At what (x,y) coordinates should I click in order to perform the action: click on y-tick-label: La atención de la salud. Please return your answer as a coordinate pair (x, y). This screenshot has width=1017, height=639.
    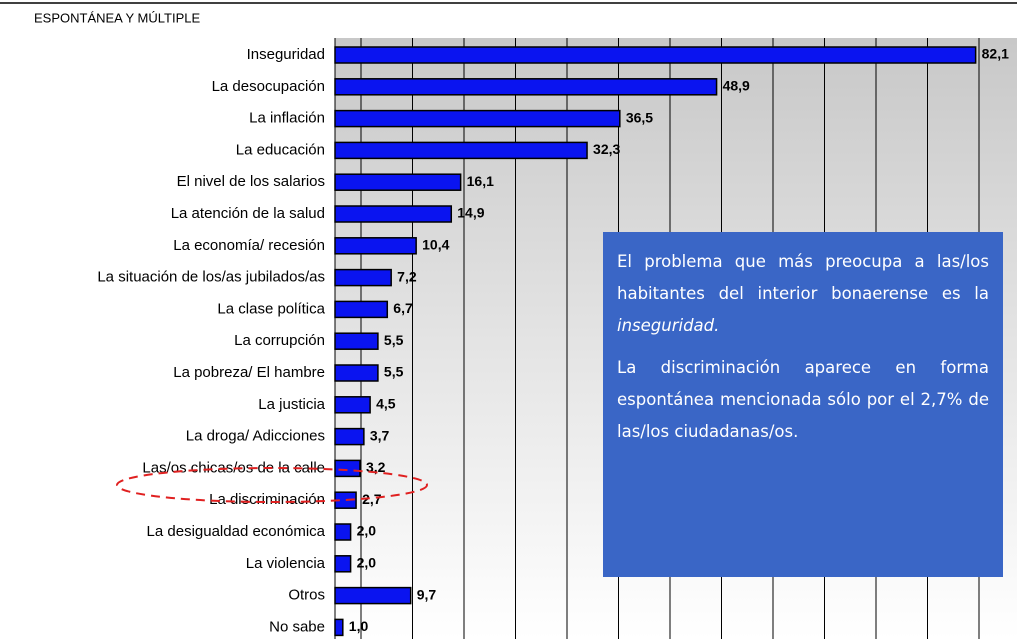
    Looking at the image, I should click on (248, 213).